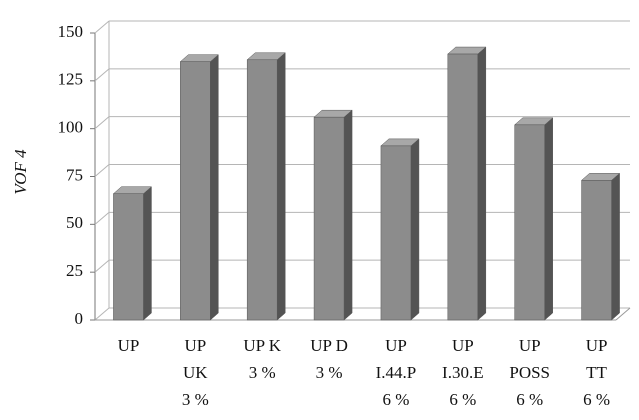 The width and height of the screenshot is (639, 420). Describe the element at coordinates (71, 79) in the screenshot. I see `y-tick-label: 125` at that location.